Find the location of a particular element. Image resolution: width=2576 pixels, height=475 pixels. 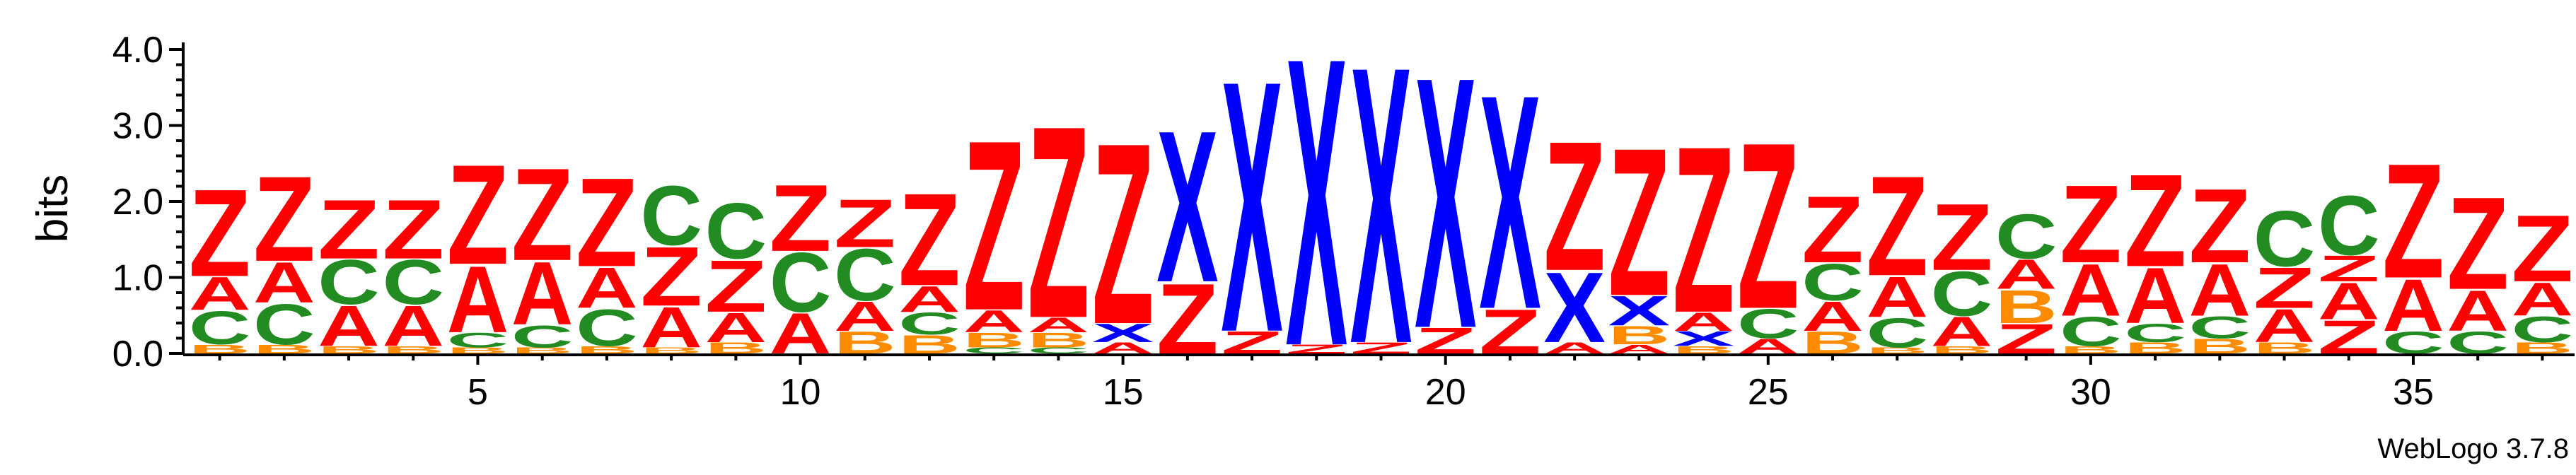

y-tick-label: 4.0 is located at coordinates (137, 50).